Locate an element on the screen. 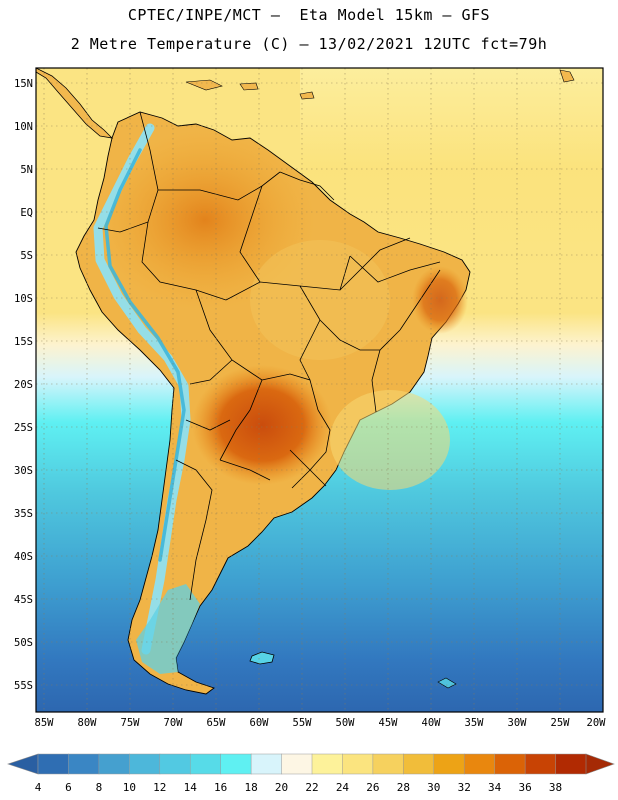 This screenshot has height=800, width=618. lat-label: 30S is located at coordinates (23, 471).